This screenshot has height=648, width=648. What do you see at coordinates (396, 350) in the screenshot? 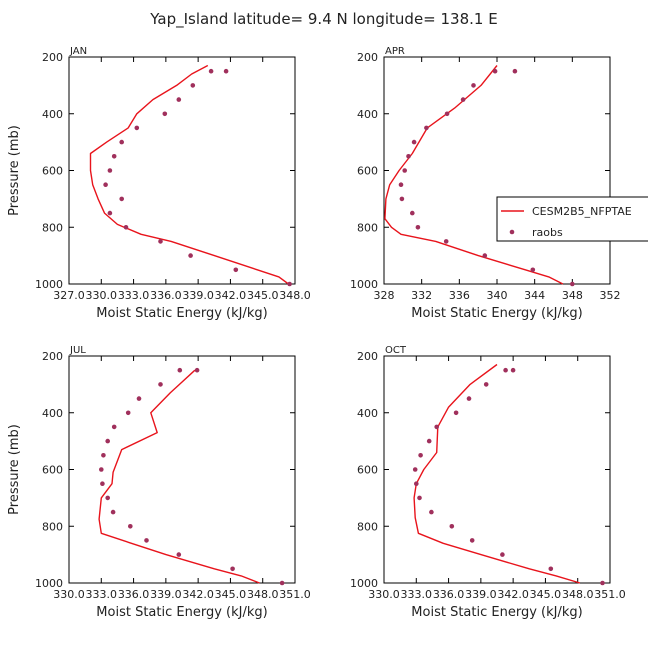
I see `panel-label: OCT` at bounding box center [396, 350].